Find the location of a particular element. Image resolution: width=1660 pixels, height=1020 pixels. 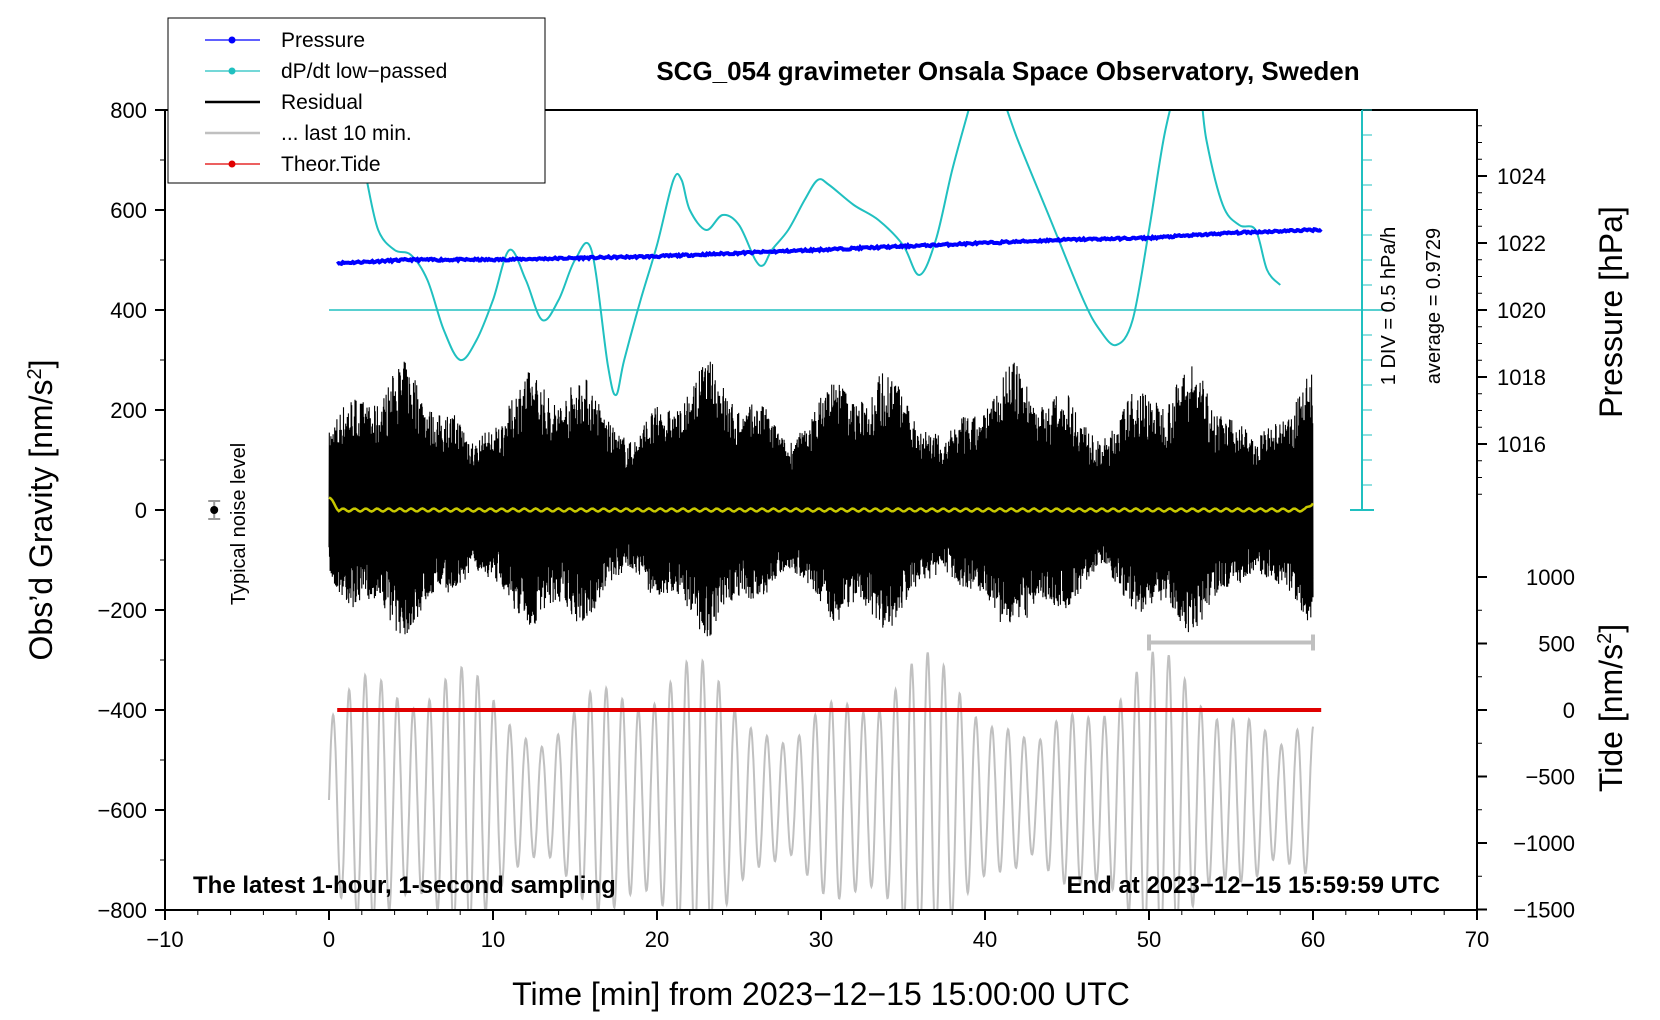

pressure-tick-label: 1024 is located at coordinates (1521, 176).